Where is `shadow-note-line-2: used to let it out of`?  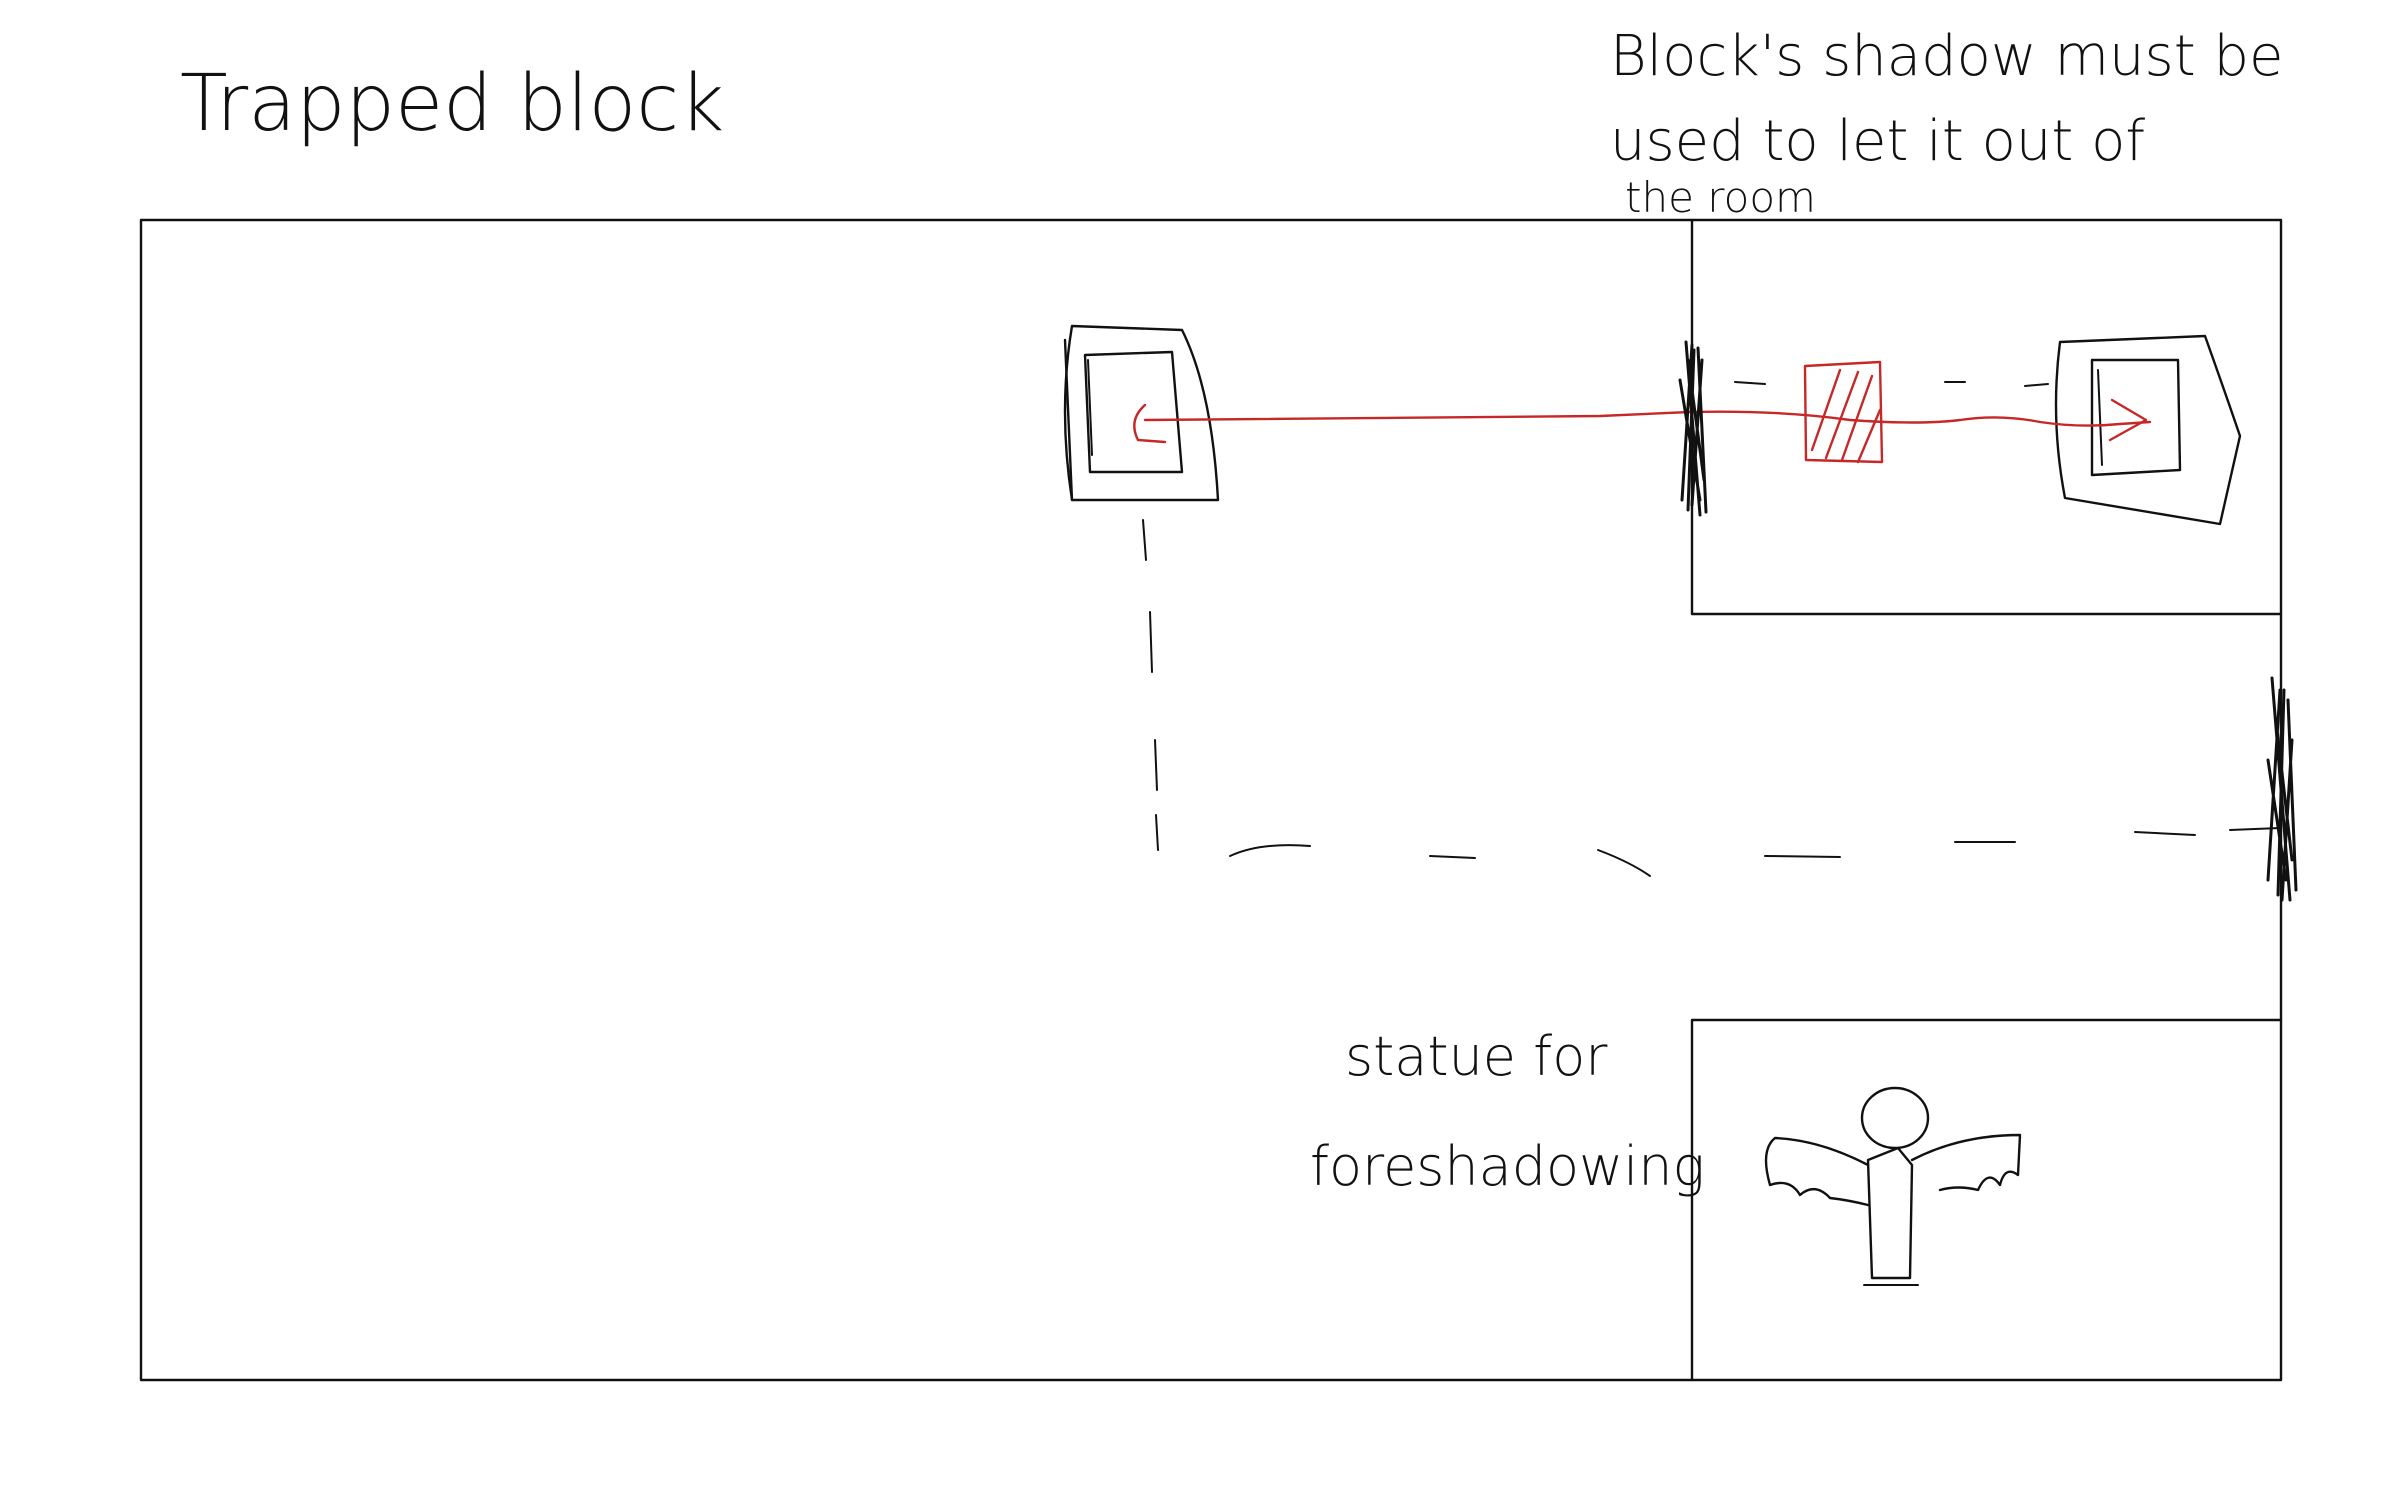 shadow-note-line-2: used to let it out of is located at coordinates (1877, 141).